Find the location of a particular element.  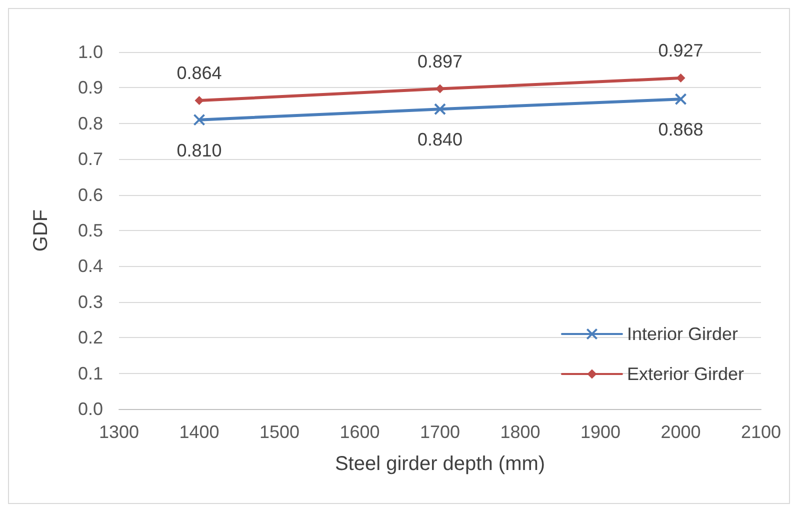

x-tick-label: 1400 is located at coordinates (199, 432).